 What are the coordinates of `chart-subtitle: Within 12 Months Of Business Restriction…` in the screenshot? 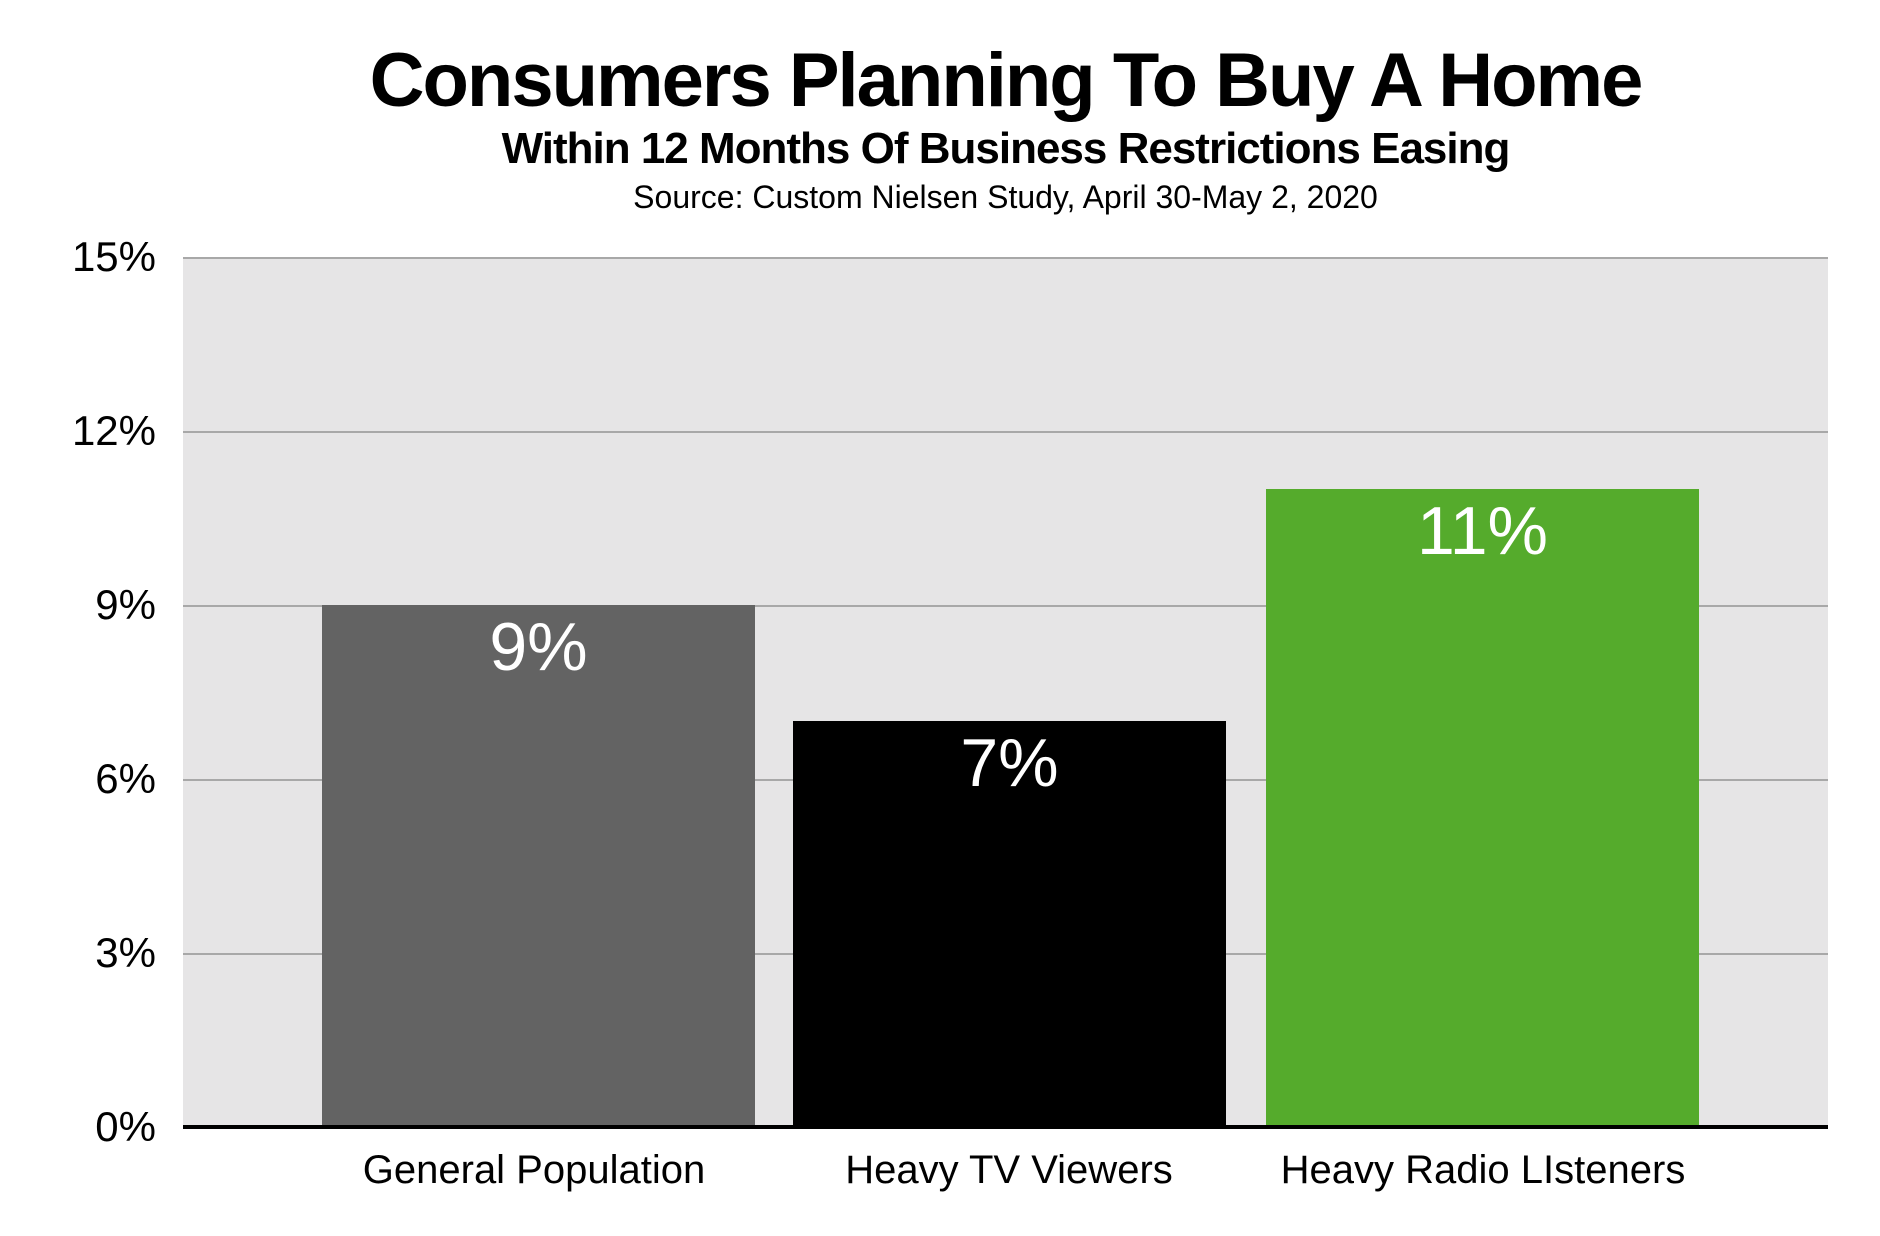 It's located at (1006, 149).